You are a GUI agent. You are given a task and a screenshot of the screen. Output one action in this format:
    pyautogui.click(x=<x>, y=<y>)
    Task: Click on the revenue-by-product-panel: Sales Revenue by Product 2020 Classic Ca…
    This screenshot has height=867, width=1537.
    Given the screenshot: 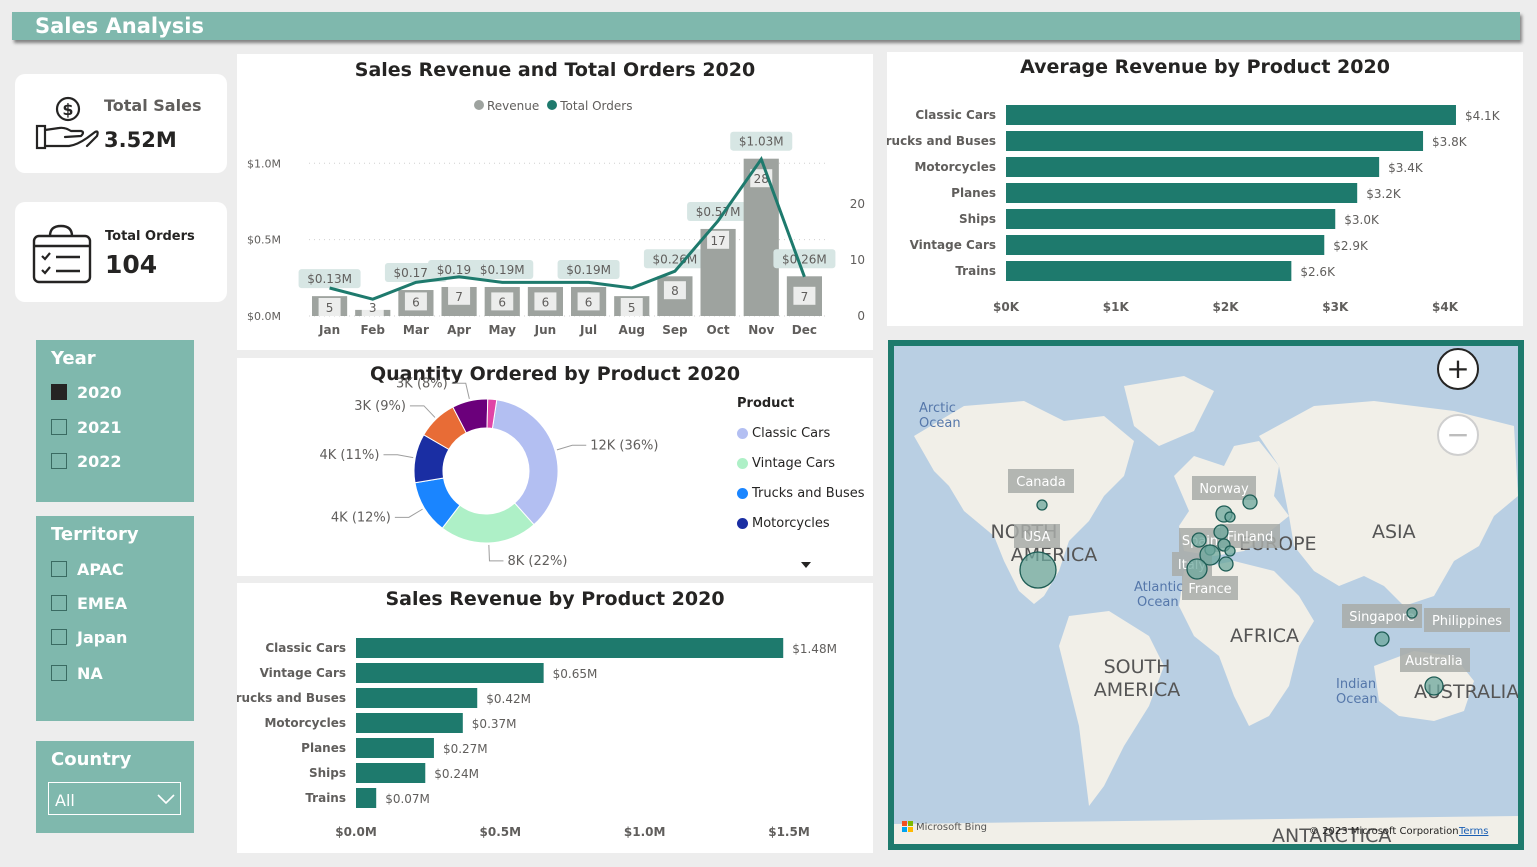 What is the action you would take?
    pyautogui.click(x=555, y=718)
    